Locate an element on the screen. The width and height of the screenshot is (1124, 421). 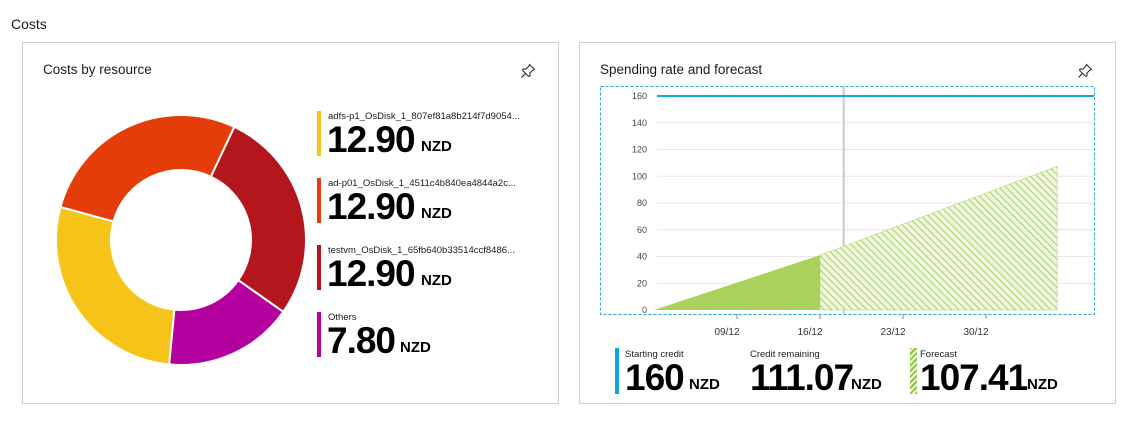
kpi-label: Forecast is located at coordinates (938, 354).